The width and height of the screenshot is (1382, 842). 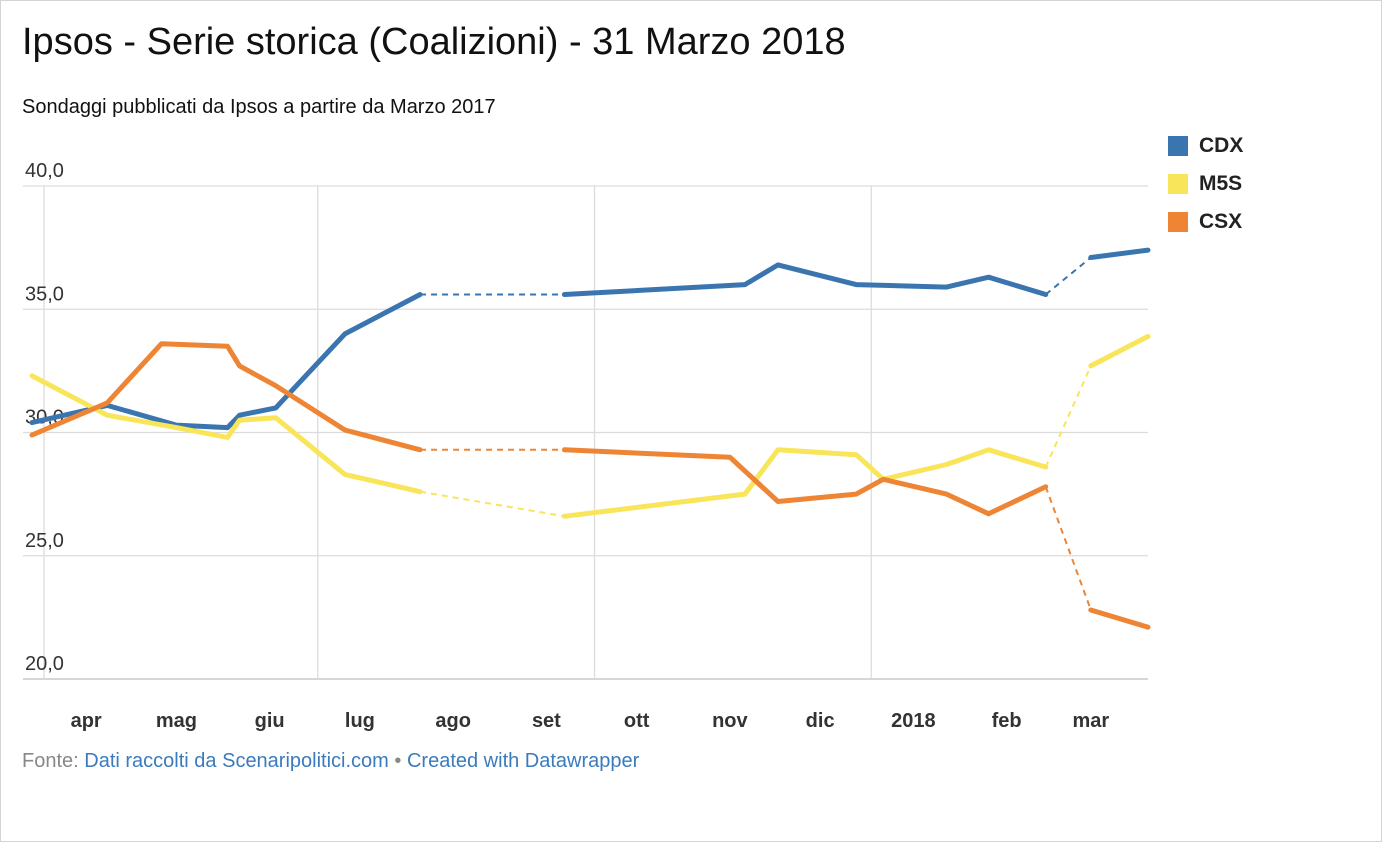 What do you see at coordinates (44, 541) in the screenshot?
I see `y-tick-label: 25,0` at bounding box center [44, 541].